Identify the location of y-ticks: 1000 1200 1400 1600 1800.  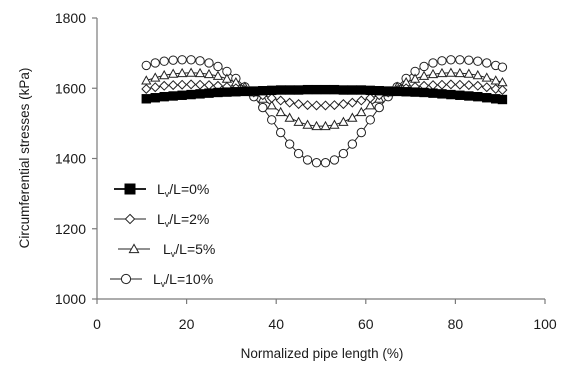
(76, 158).